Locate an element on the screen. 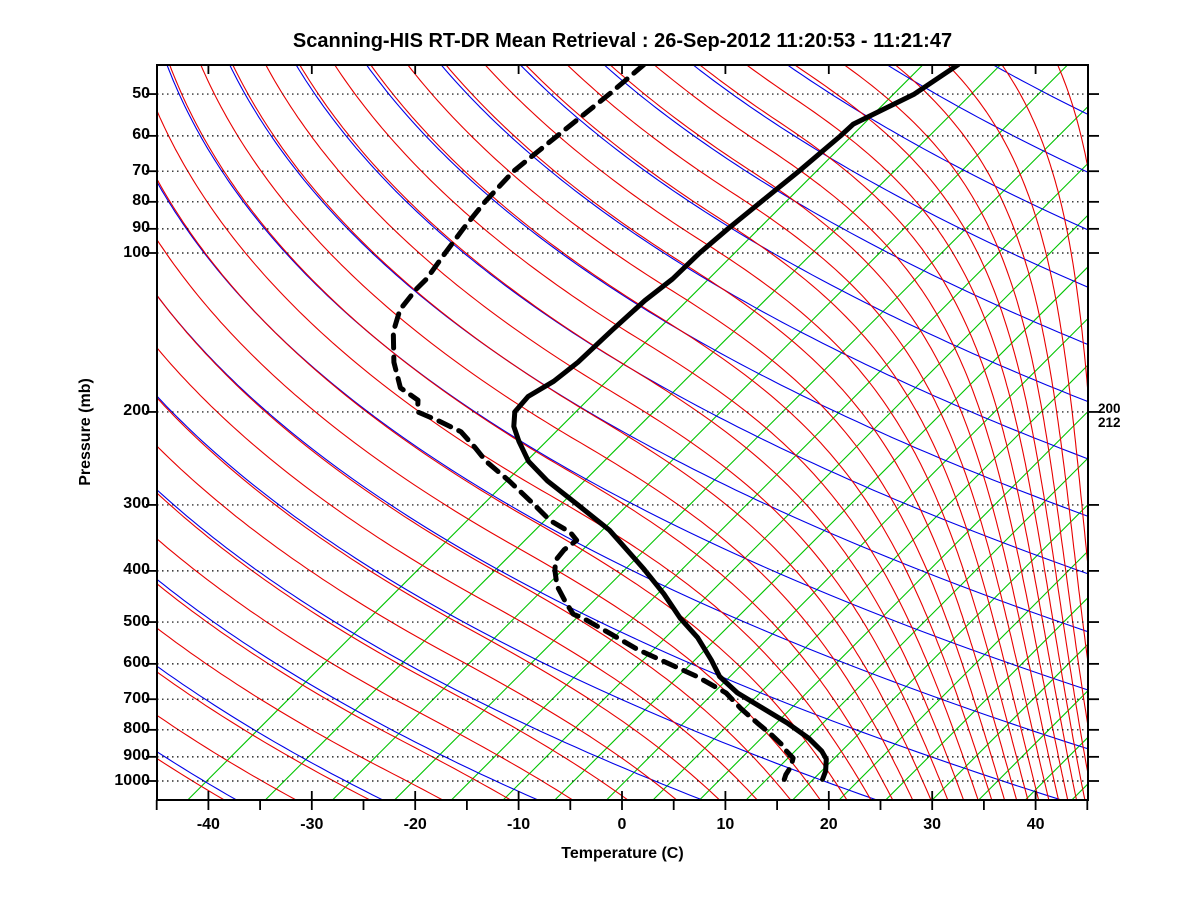 The image size is (1200, 900). x-tick-label-40: 40 is located at coordinates (1035, 824).